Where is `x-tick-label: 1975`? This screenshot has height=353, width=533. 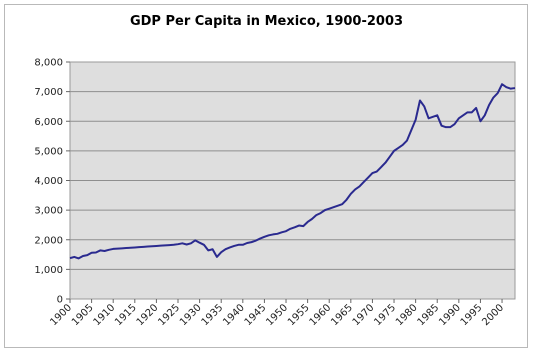
x-tick-label: 1975 is located at coordinates (385, 315).